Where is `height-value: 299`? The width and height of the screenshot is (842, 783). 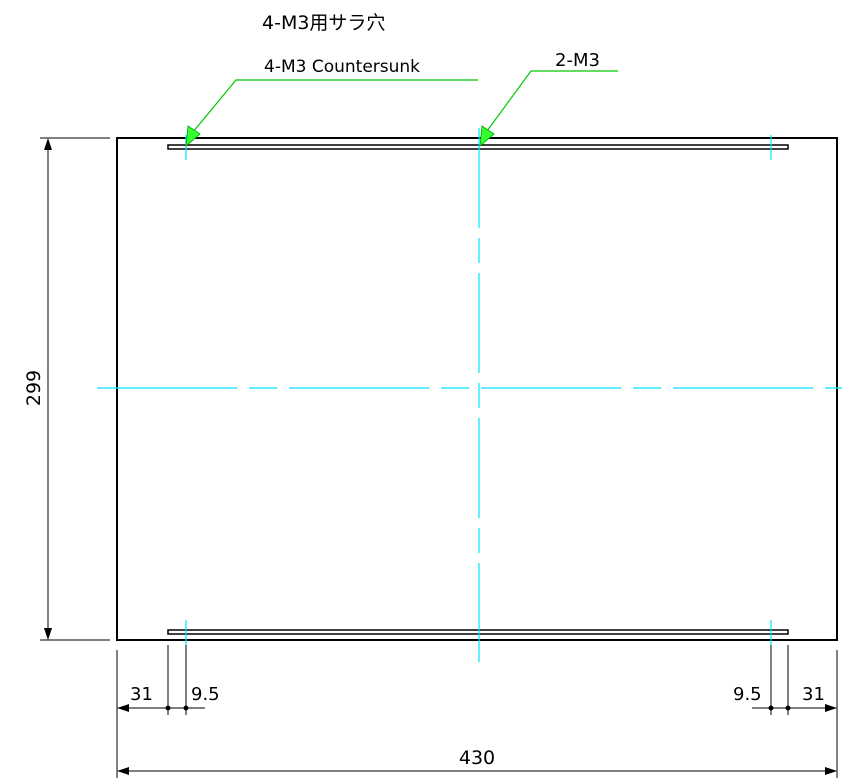 height-value: 299 is located at coordinates (34, 388).